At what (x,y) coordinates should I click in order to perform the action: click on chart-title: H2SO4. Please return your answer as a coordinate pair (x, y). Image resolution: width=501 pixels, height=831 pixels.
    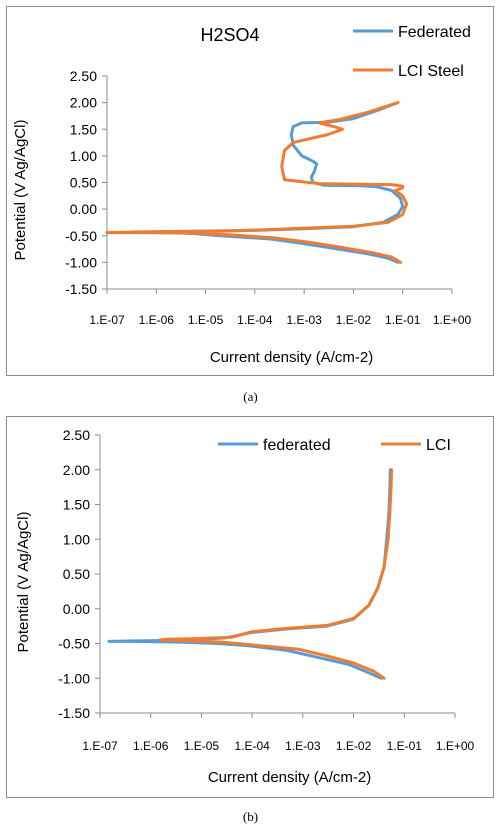
    Looking at the image, I should click on (229, 35).